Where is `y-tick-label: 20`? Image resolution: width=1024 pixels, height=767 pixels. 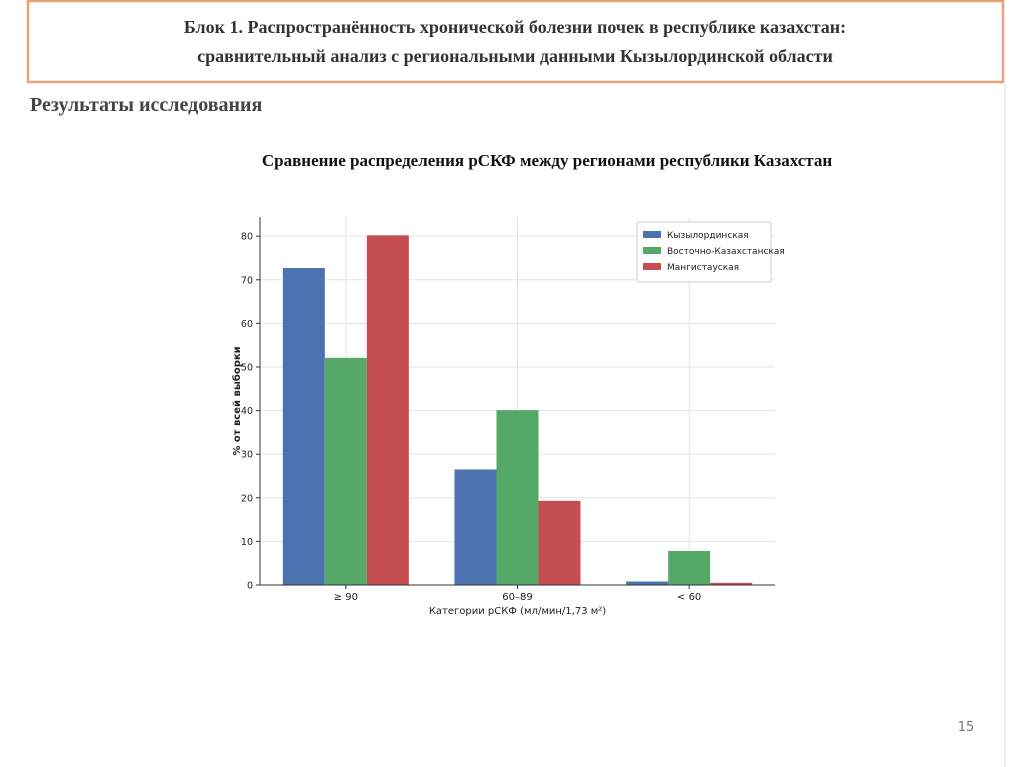 y-tick-label: 20 is located at coordinates (247, 498).